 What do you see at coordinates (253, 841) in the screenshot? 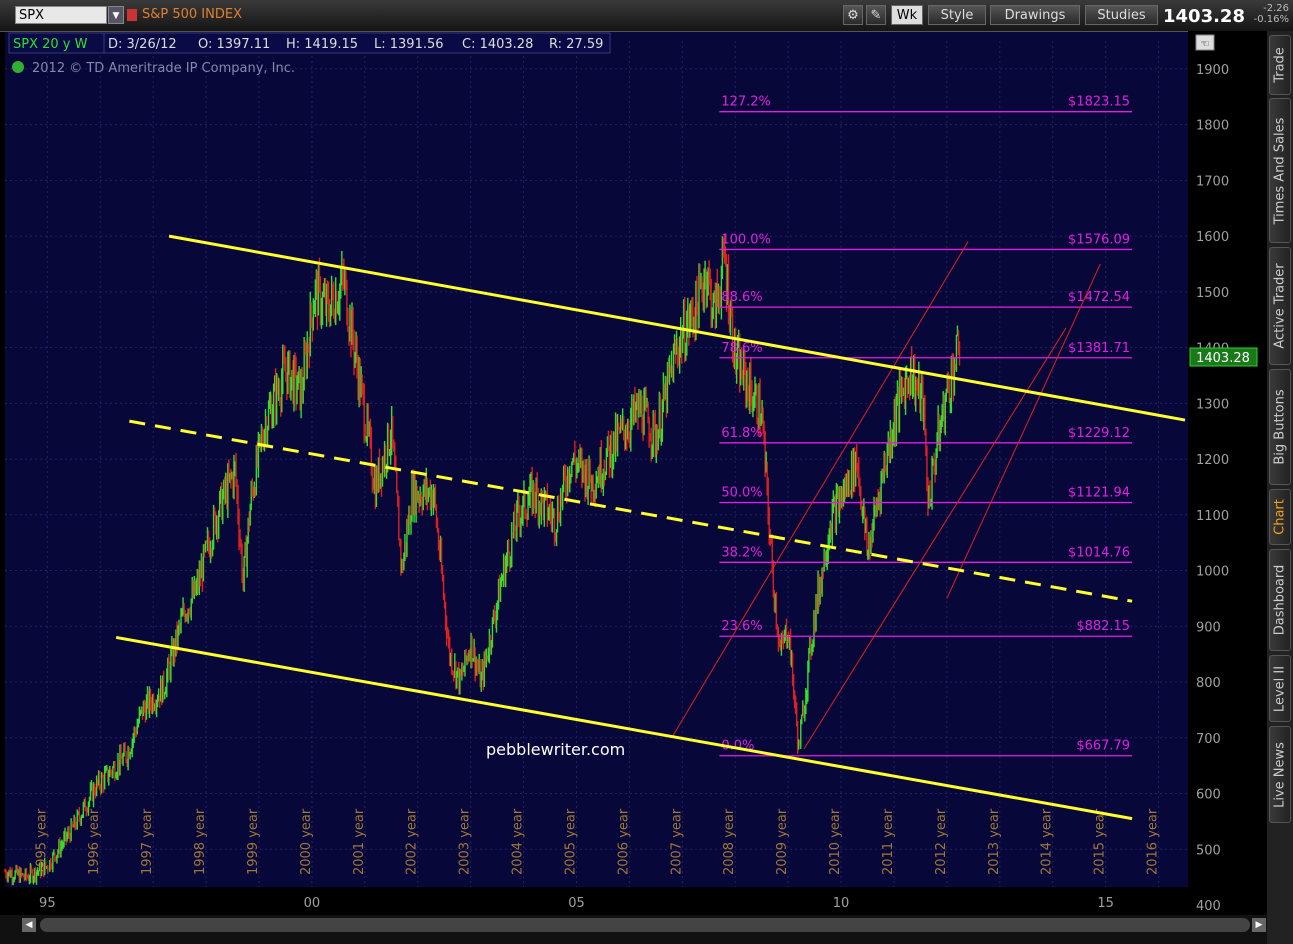
I see `year-label: 1999 year` at bounding box center [253, 841].